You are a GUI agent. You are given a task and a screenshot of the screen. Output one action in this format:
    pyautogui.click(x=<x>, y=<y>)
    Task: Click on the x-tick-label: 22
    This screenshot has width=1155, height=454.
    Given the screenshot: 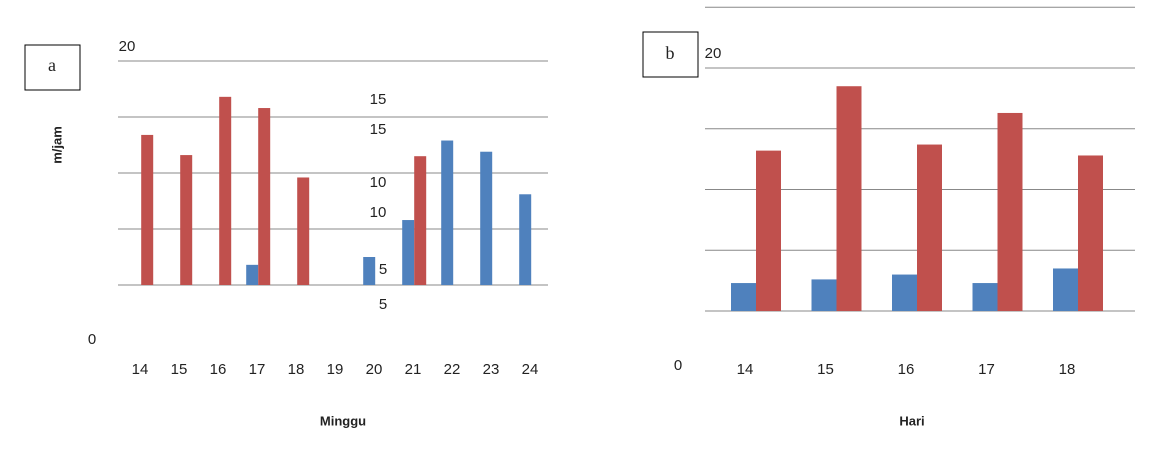 What is the action you would take?
    pyautogui.click(x=452, y=369)
    